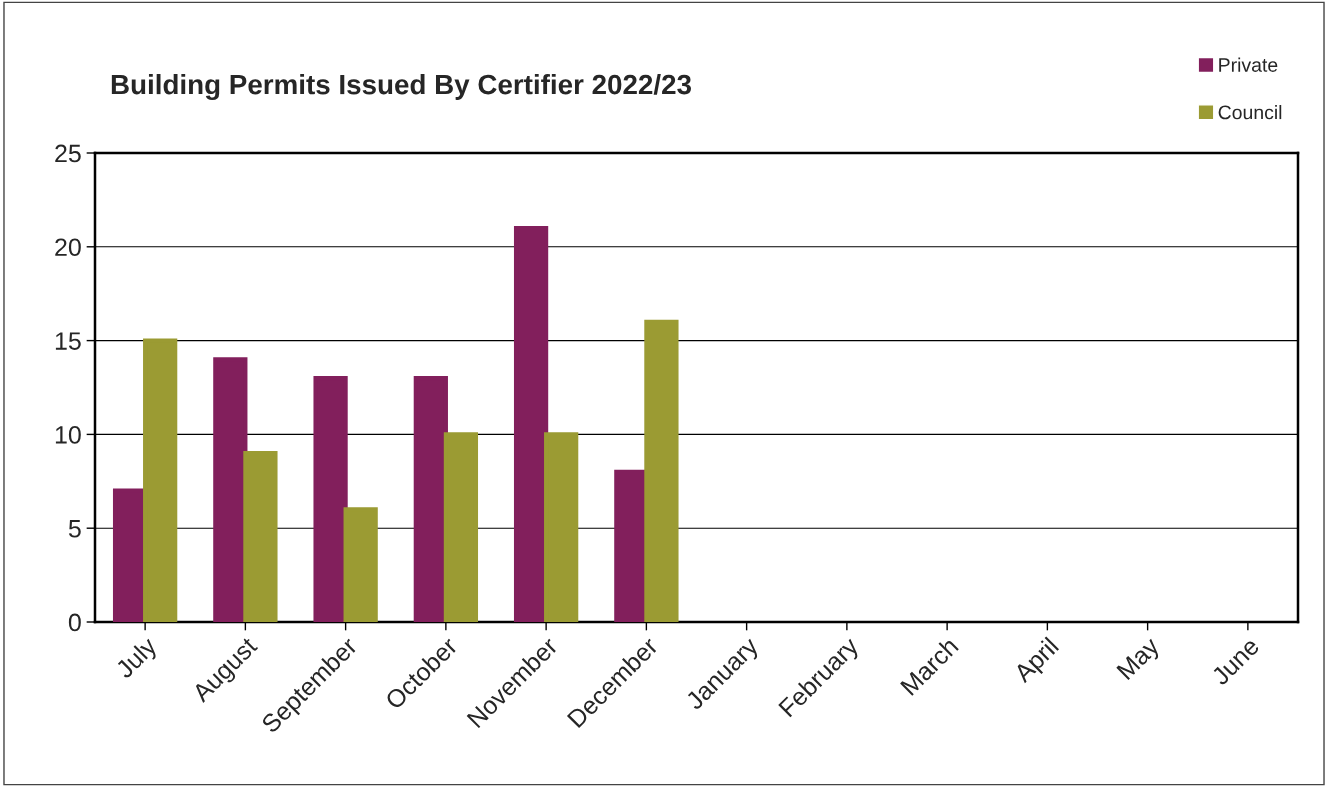 The width and height of the screenshot is (1328, 787). What do you see at coordinates (1248, 64) in the screenshot?
I see `legend-label: Private` at bounding box center [1248, 64].